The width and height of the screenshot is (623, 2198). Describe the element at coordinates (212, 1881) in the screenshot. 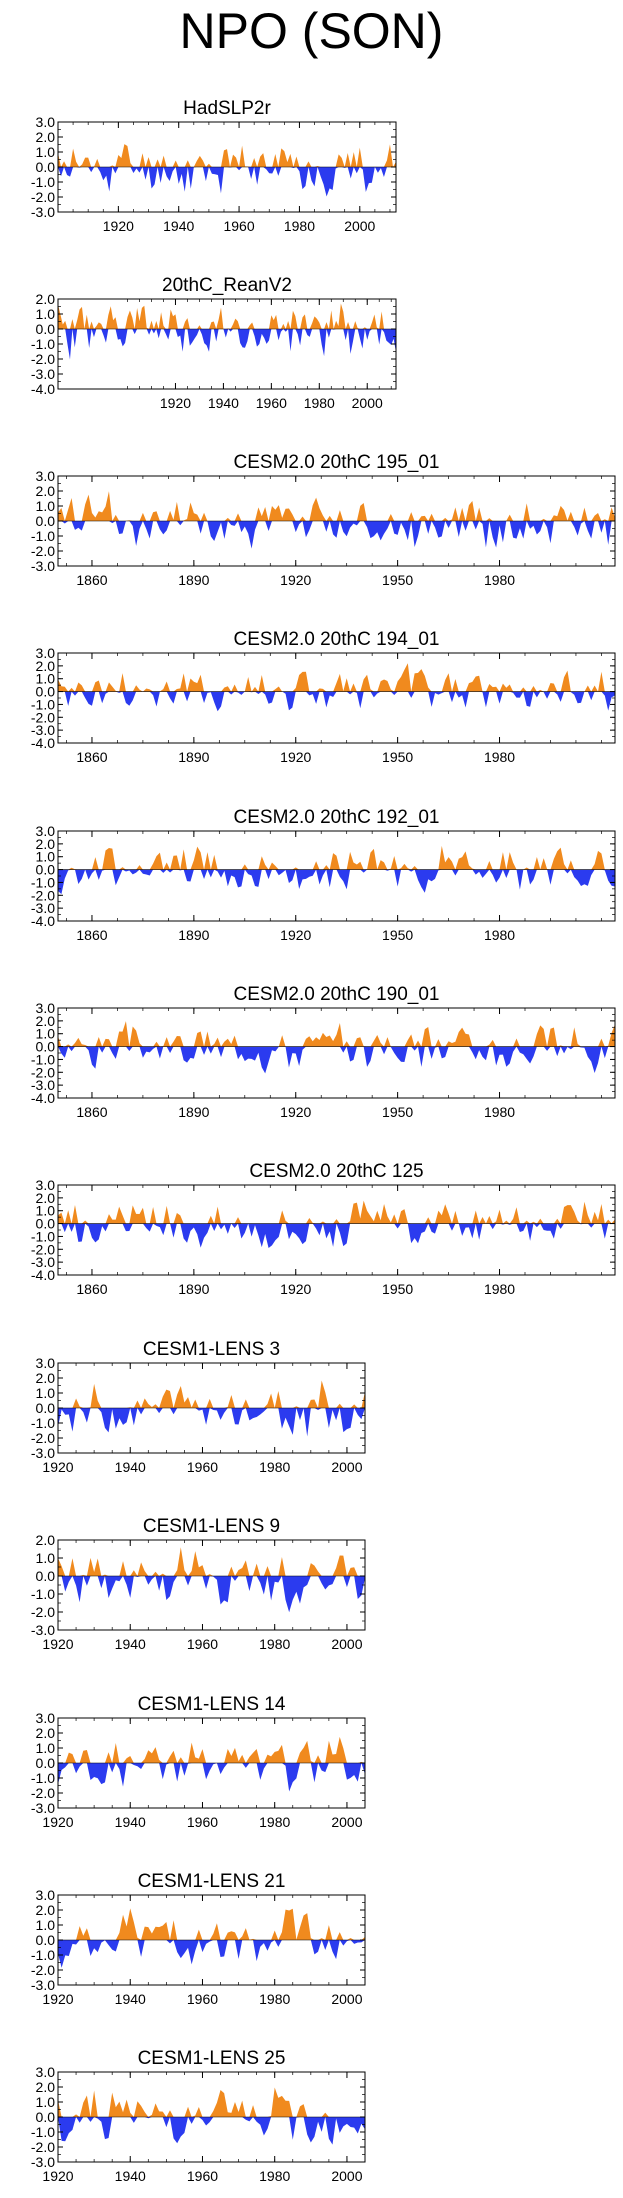

I see `chart-title: CESM1-LENS 21` at that location.